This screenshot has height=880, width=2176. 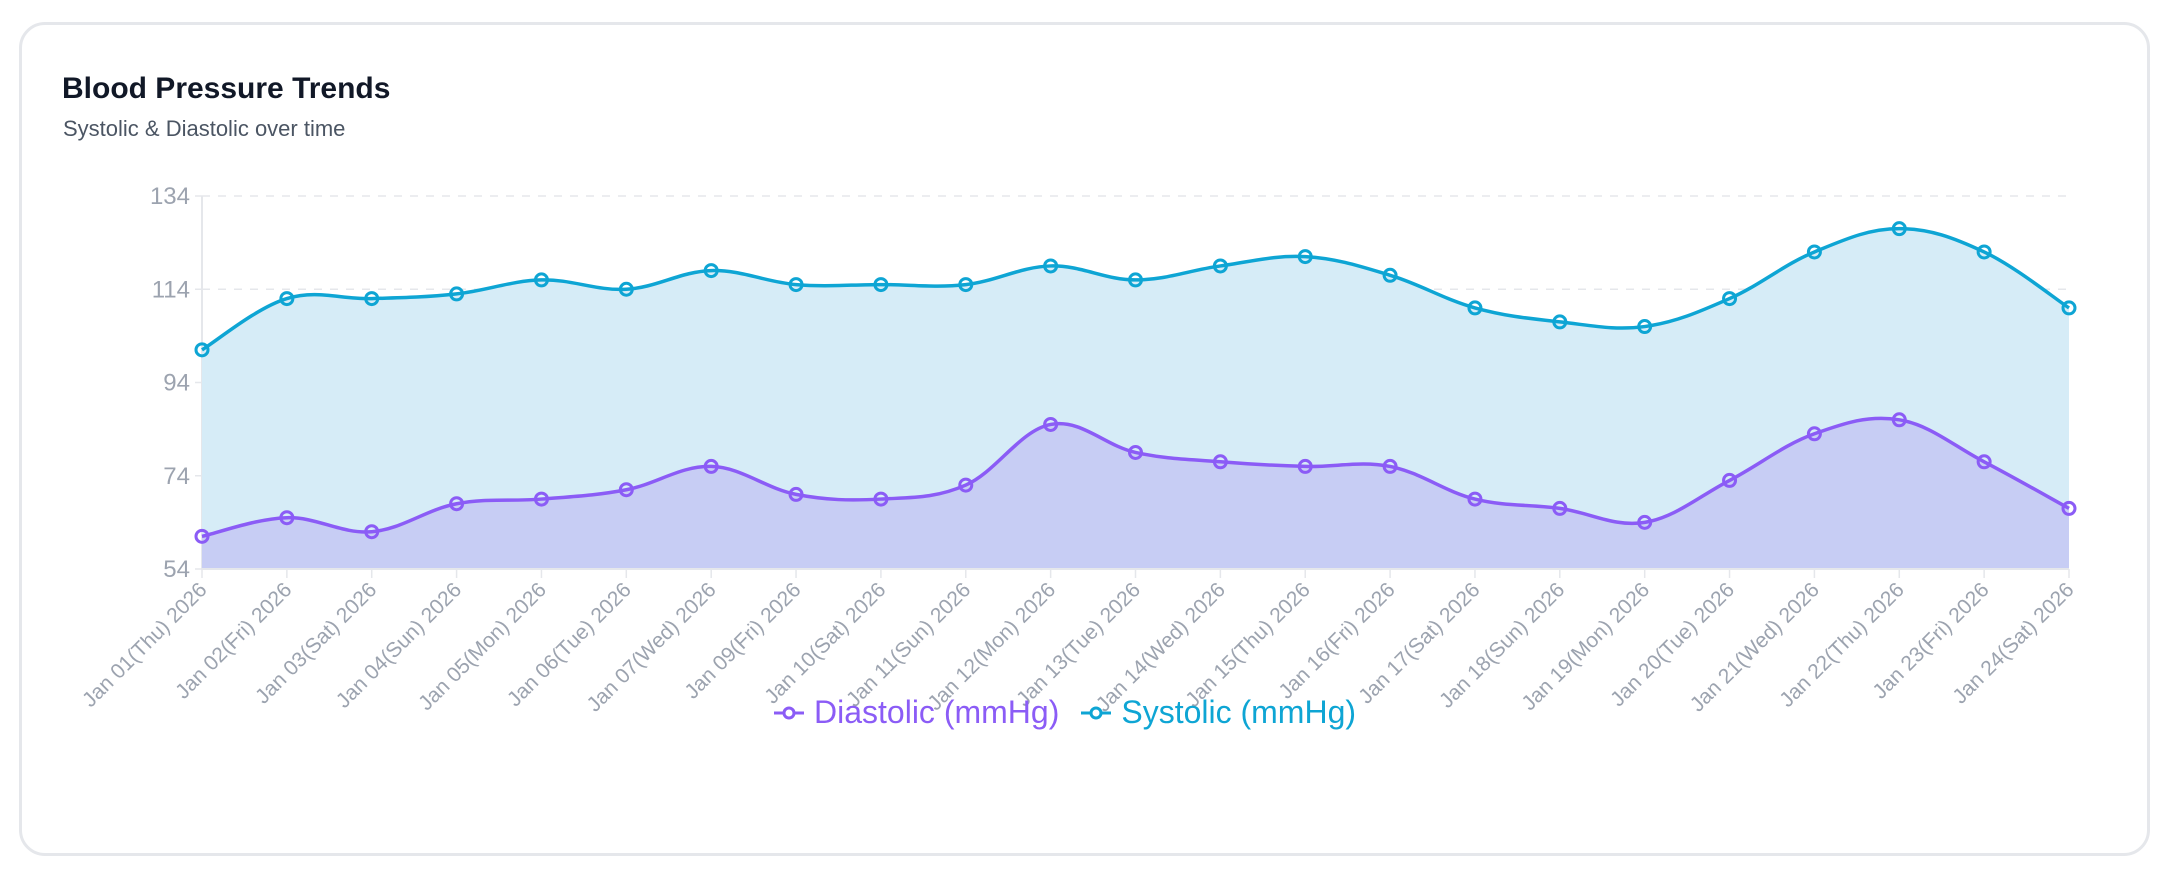 I want to click on y-tick-label: 134, so click(x=170, y=196).